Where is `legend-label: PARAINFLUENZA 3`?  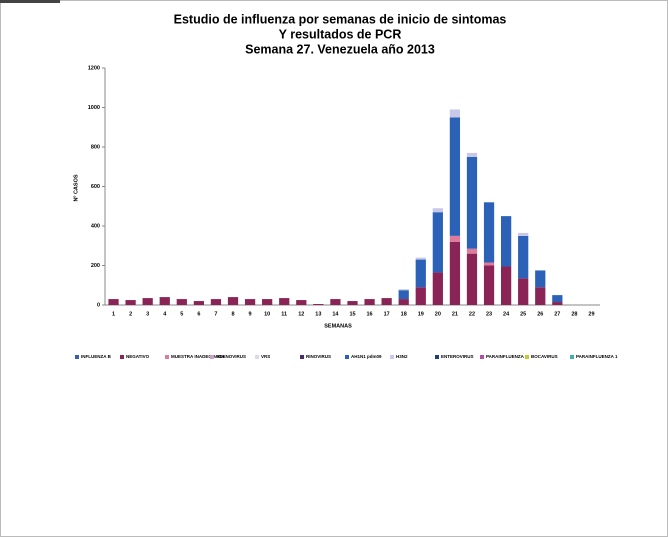 legend-label: PARAINFLUENZA 3 is located at coordinates (507, 356).